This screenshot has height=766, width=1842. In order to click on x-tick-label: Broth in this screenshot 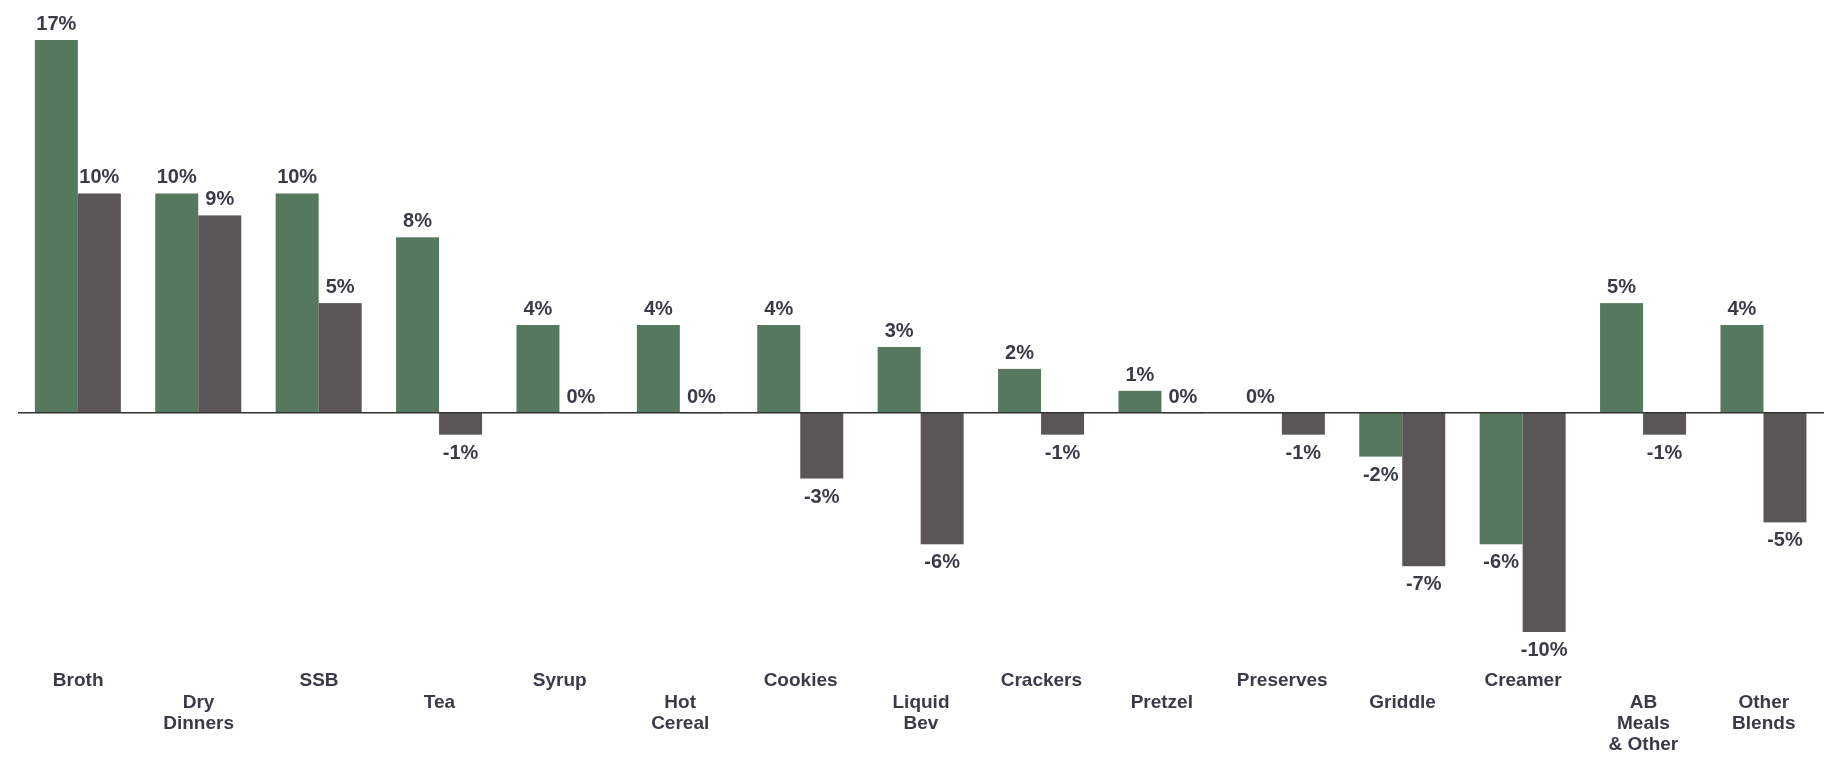, I will do `click(78, 679)`.